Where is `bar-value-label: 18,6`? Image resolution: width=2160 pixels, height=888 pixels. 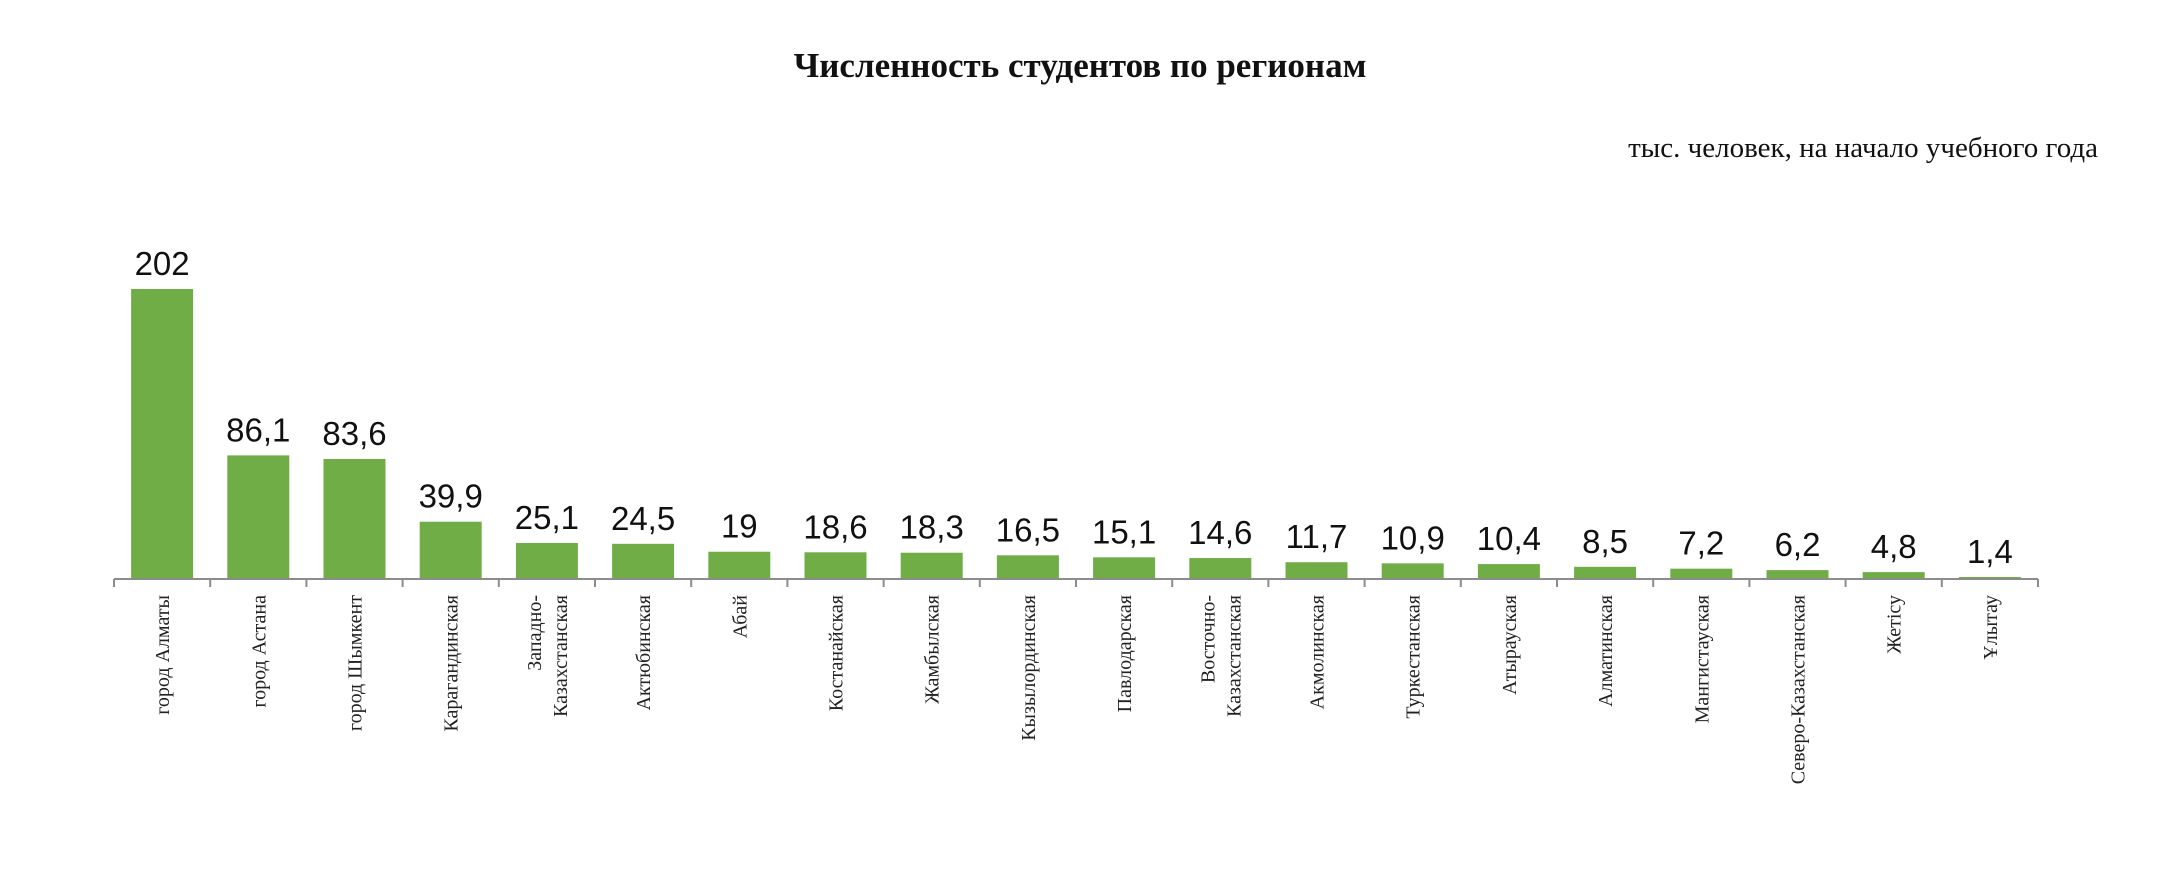 bar-value-label: 18,6 is located at coordinates (835, 526).